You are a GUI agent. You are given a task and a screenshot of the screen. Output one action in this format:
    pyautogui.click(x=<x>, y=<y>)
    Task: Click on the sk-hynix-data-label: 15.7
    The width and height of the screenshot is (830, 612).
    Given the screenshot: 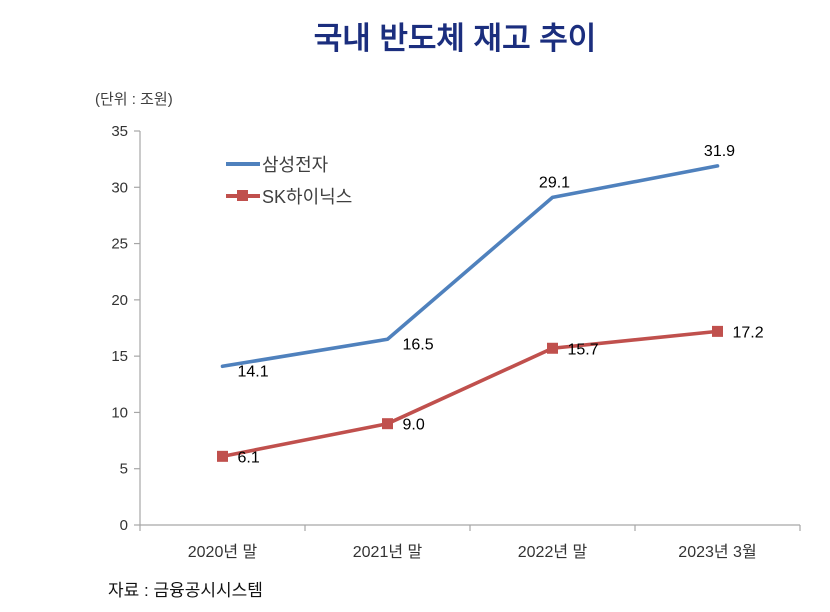 What is the action you would take?
    pyautogui.click(x=583, y=349)
    